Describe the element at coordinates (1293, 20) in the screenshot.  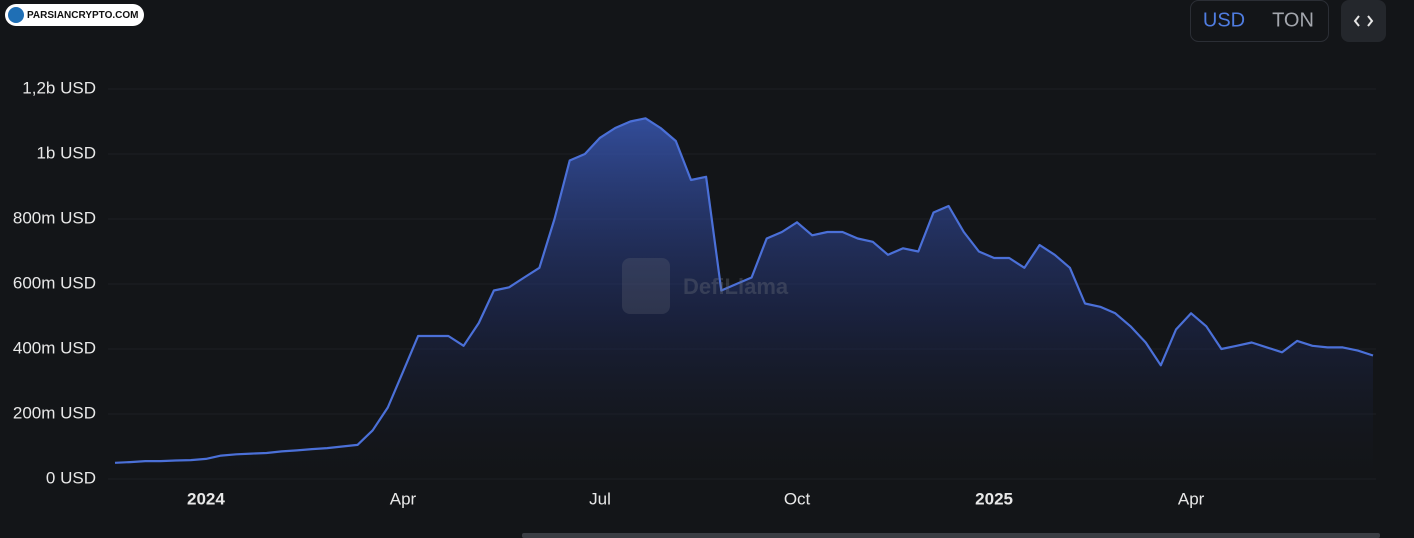
I see `currency-option: TON` at that location.